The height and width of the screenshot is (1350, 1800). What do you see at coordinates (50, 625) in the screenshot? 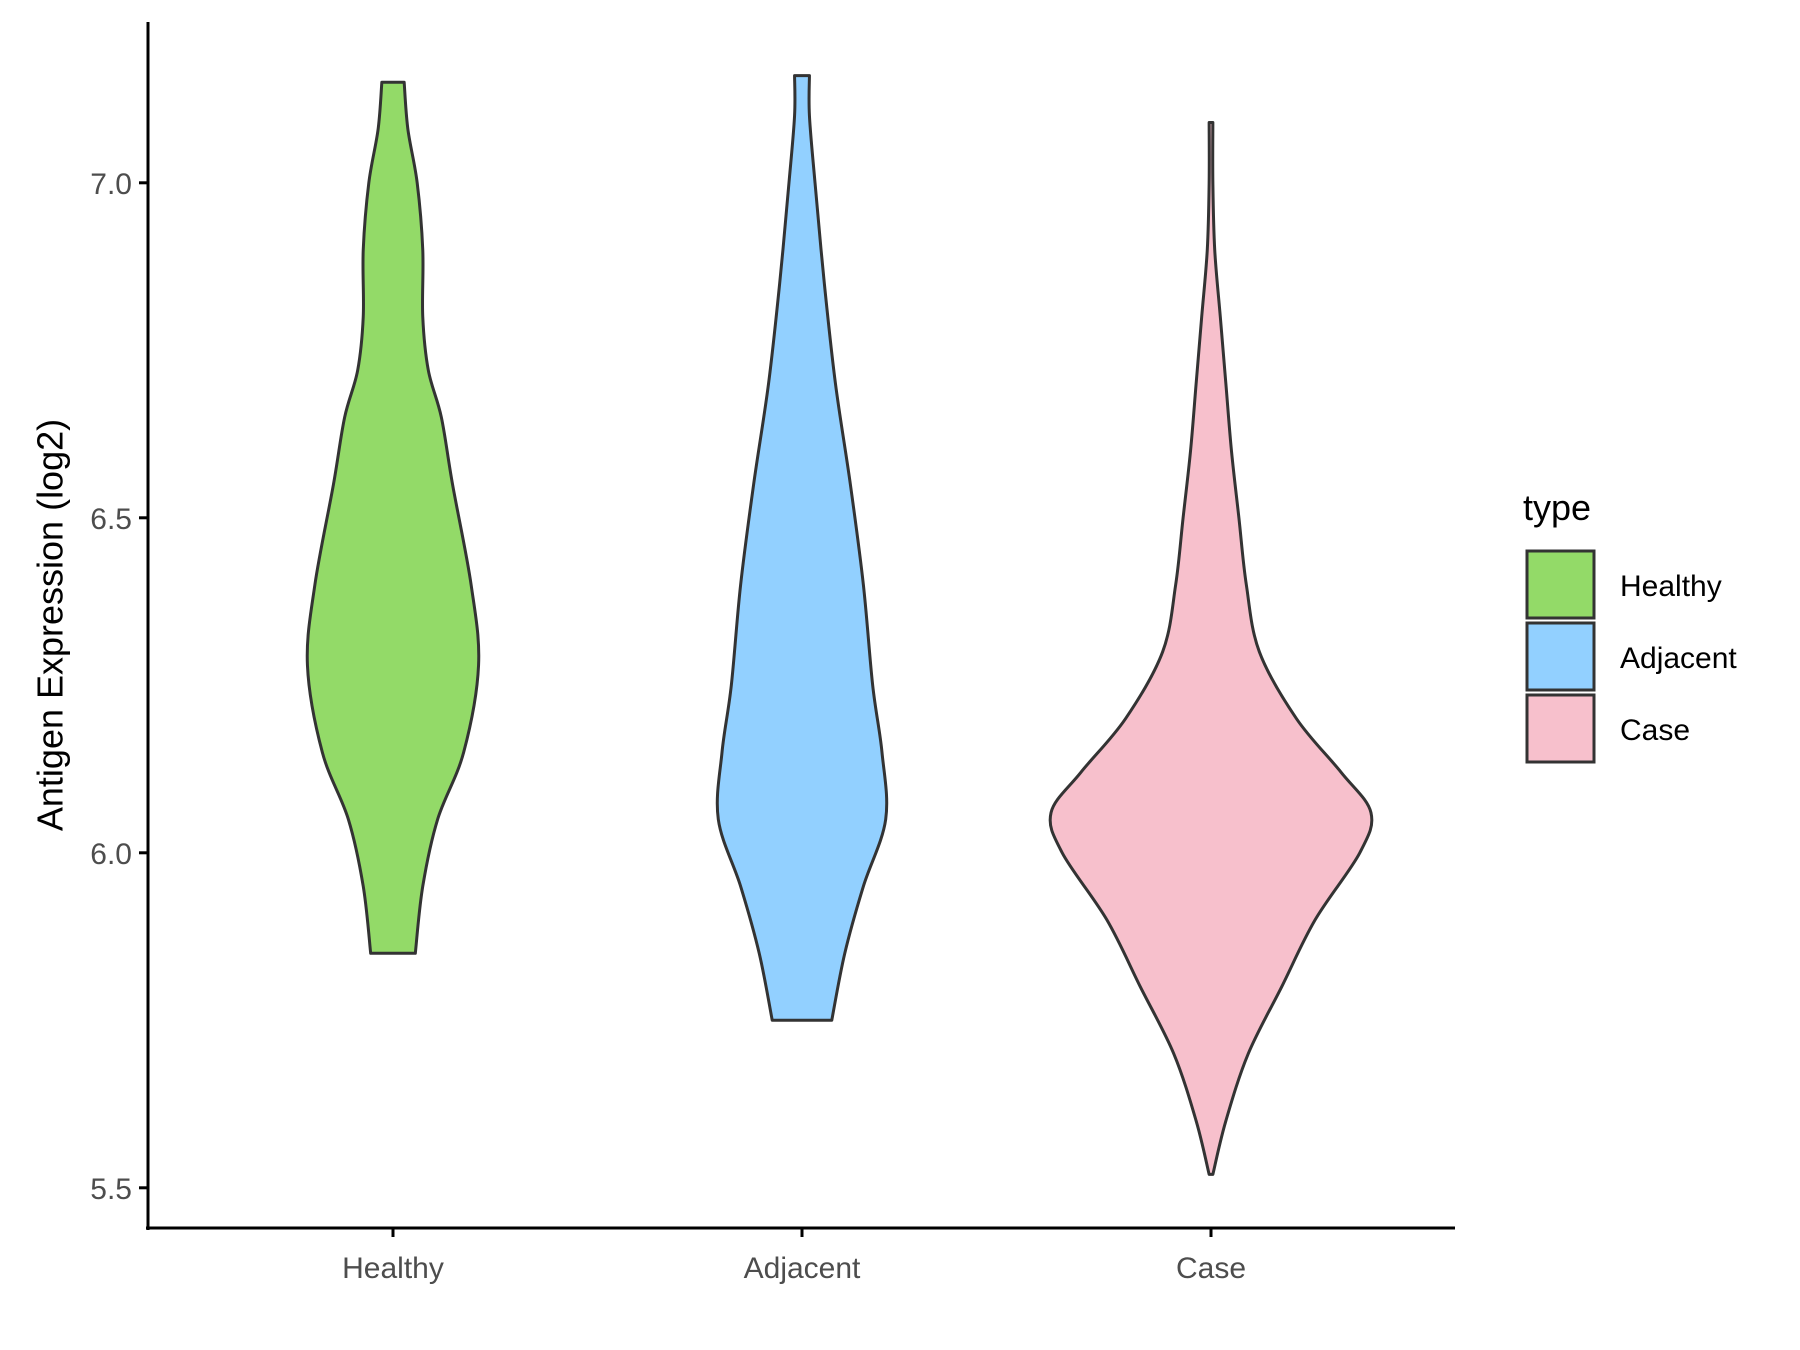
I see `y-axis-title: Antigen Expression (log2)` at bounding box center [50, 625].